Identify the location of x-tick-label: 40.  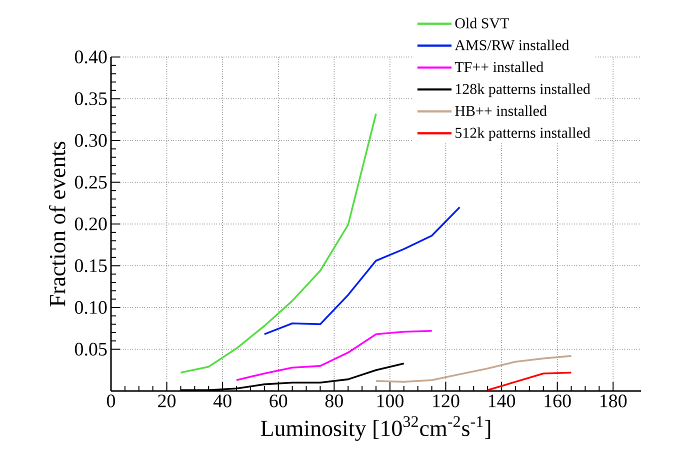
(222, 401).